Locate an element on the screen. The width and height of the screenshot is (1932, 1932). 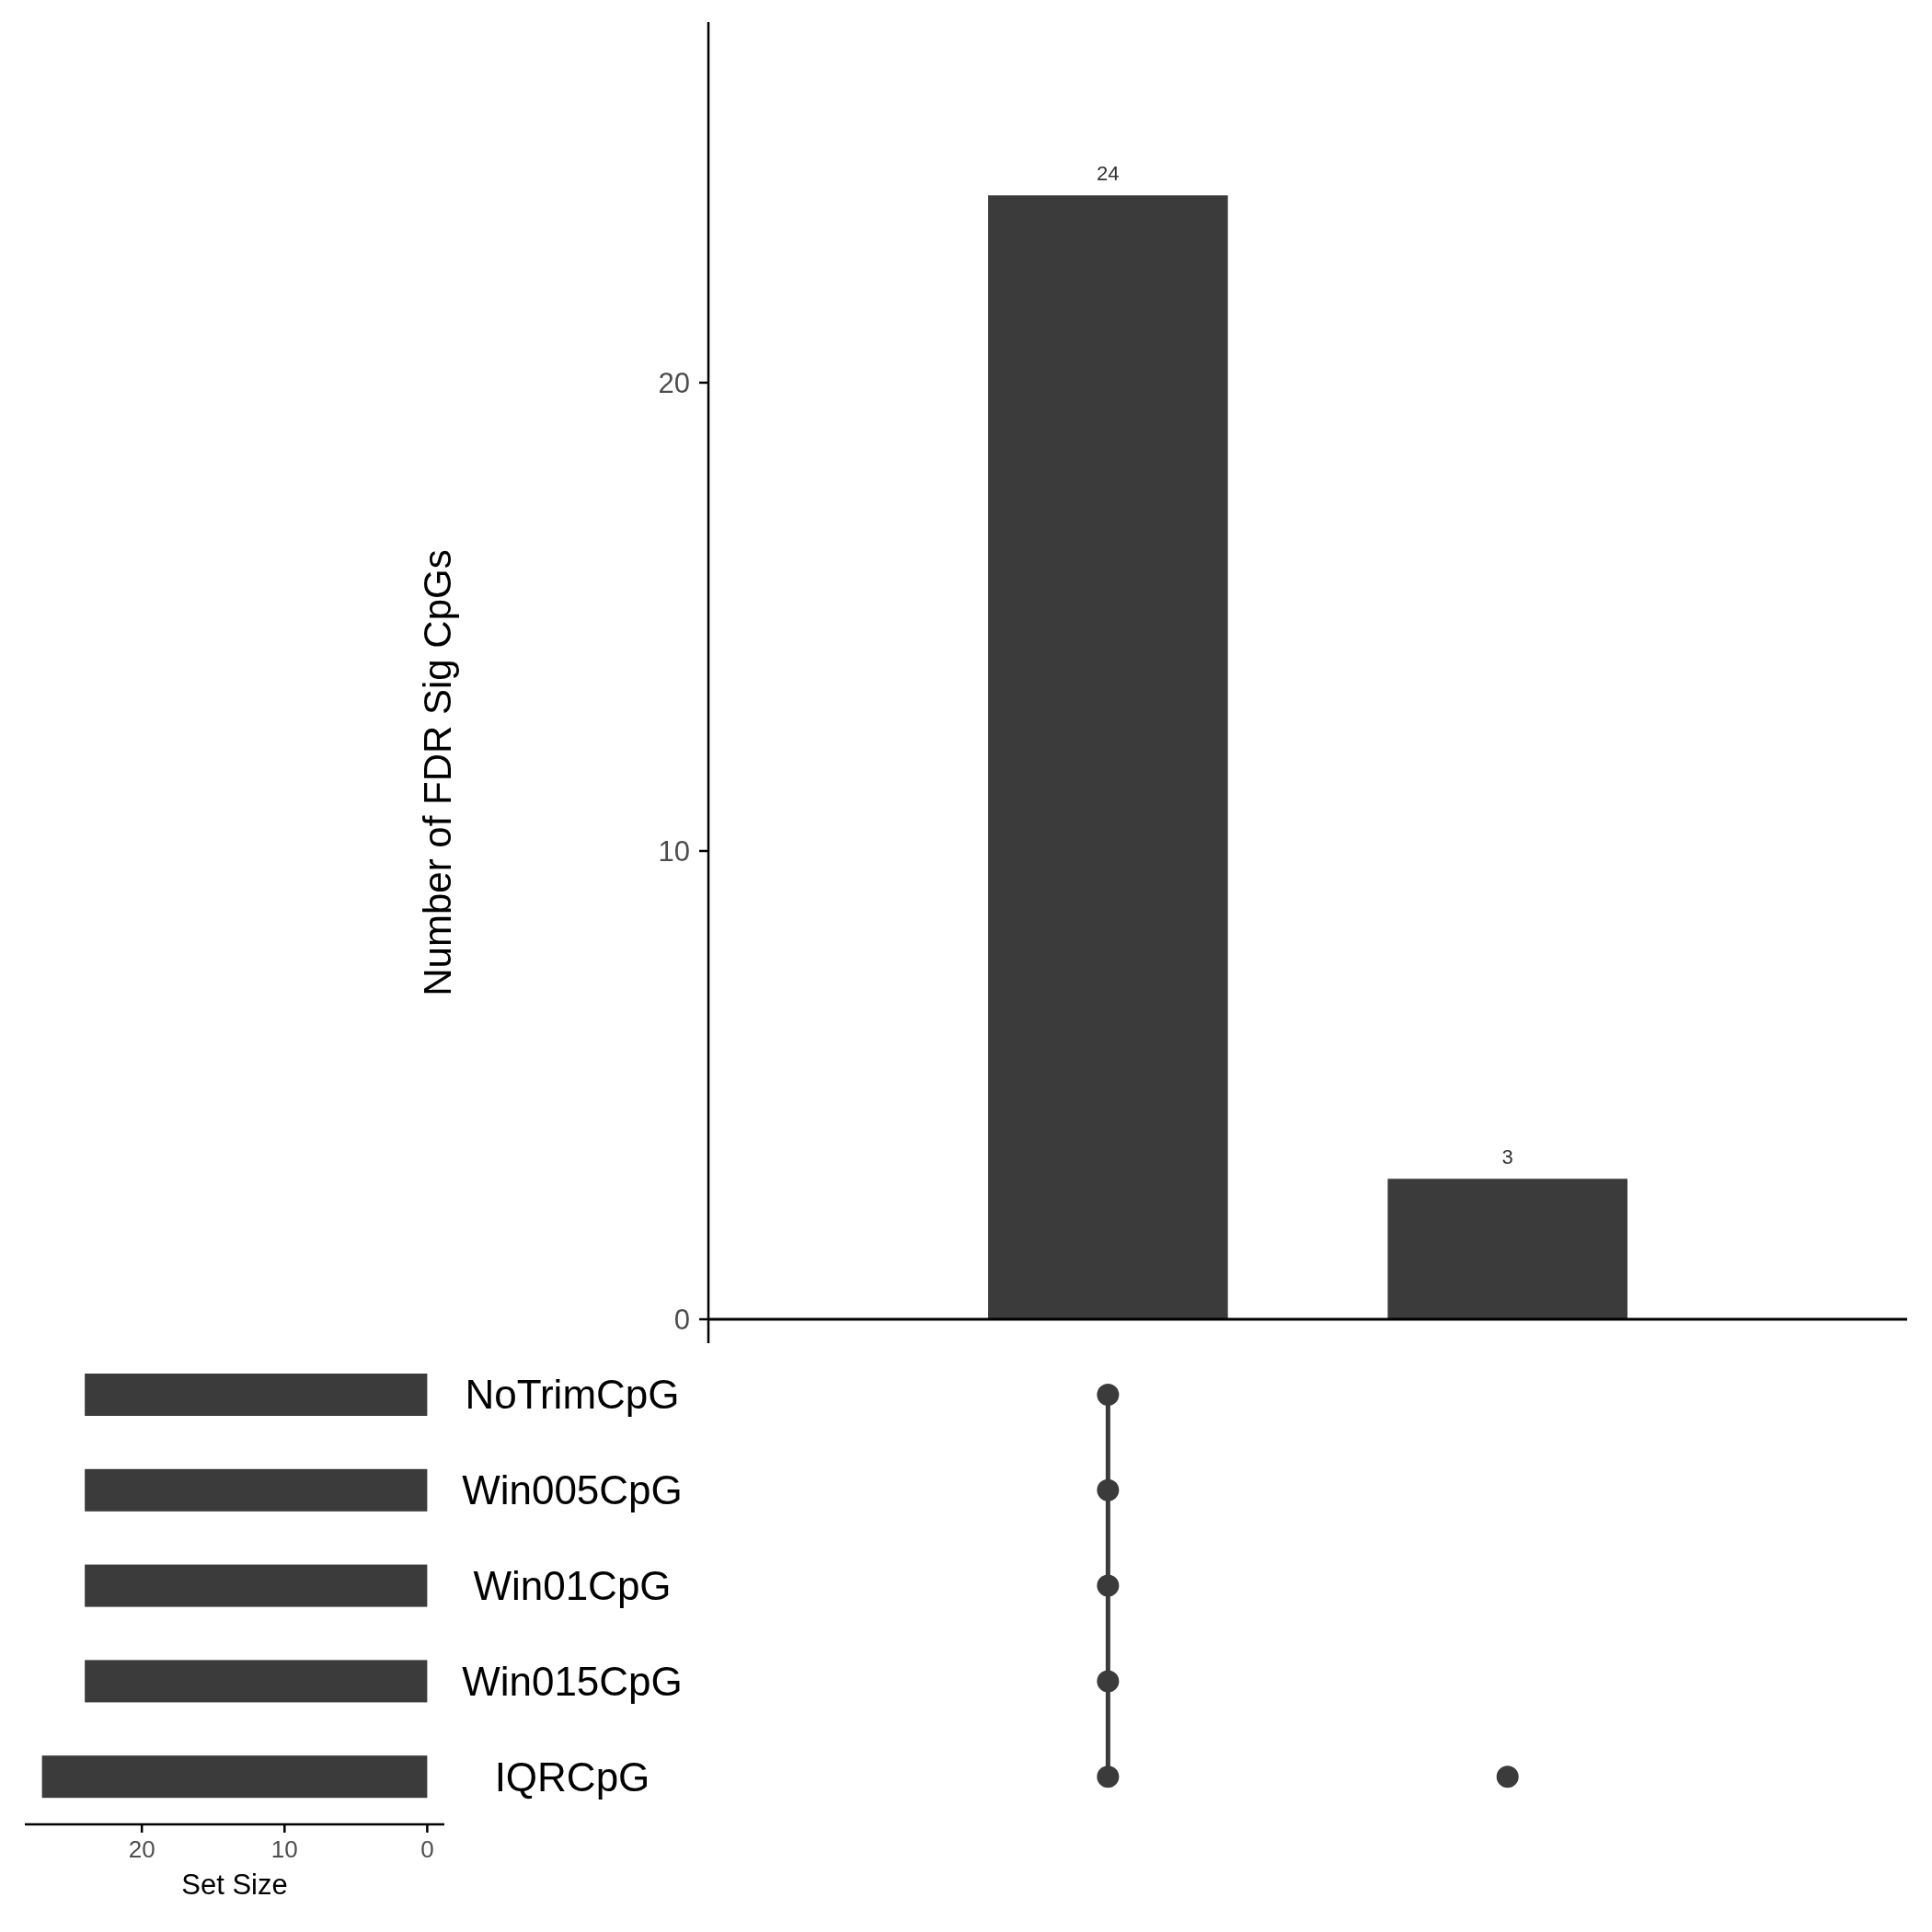
x-tick-label: 0 is located at coordinates (427, 1849).